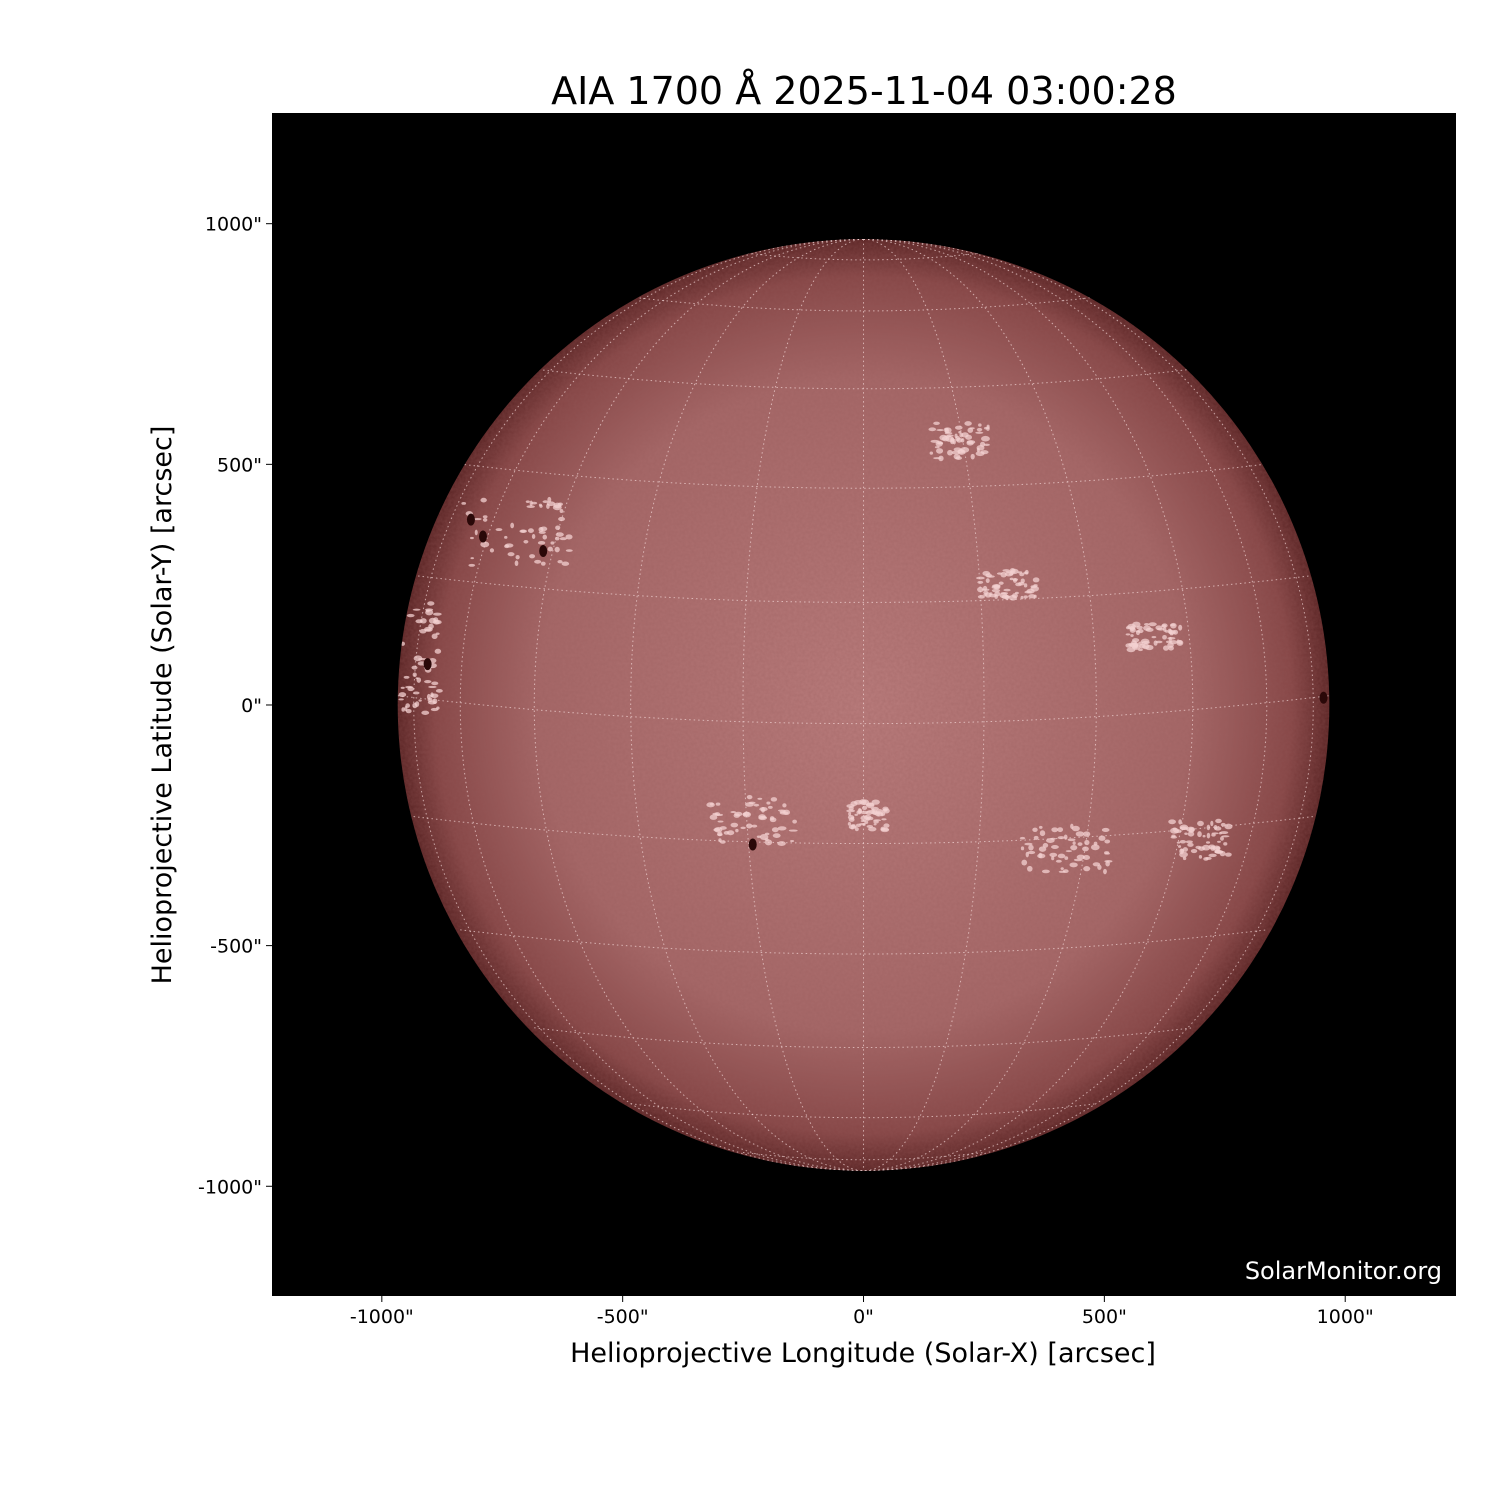 Image resolution: width=1500 pixels, height=1500 pixels. I want to click on longitude-line, so click(747, 705).